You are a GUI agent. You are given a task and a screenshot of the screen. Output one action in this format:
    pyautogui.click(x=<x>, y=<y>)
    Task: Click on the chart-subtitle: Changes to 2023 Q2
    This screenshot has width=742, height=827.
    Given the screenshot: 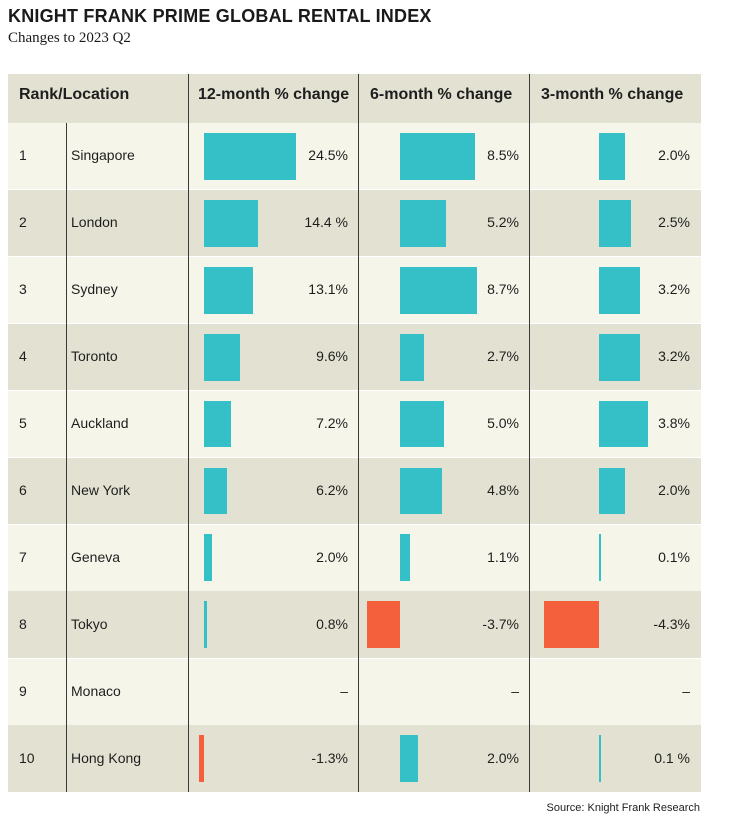 What is the action you would take?
    pyautogui.click(x=69, y=38)
    